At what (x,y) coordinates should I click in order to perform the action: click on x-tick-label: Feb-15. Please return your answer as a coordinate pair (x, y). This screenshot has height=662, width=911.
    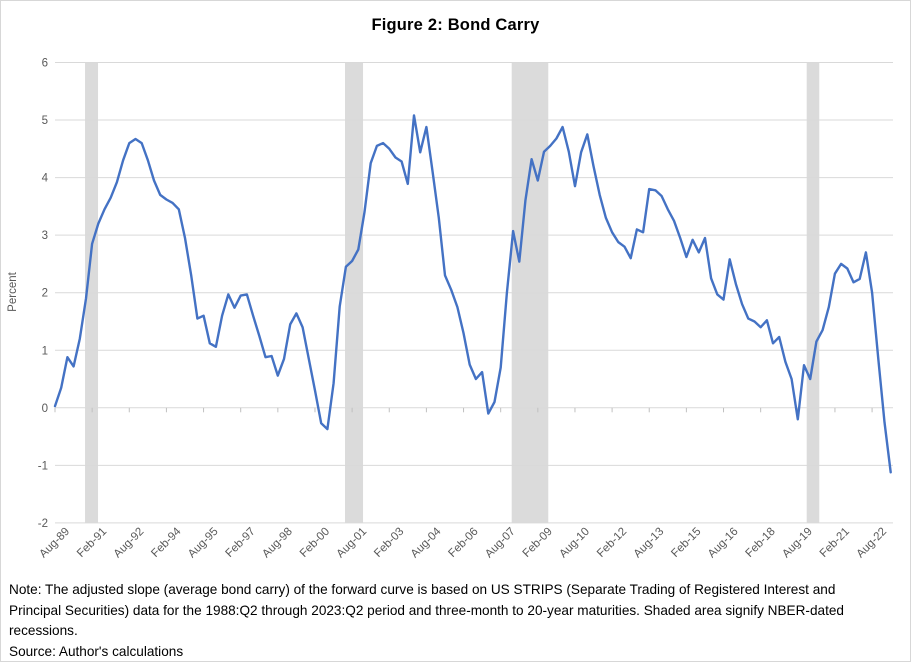
    Looking at the image, I should click on (686, 543).